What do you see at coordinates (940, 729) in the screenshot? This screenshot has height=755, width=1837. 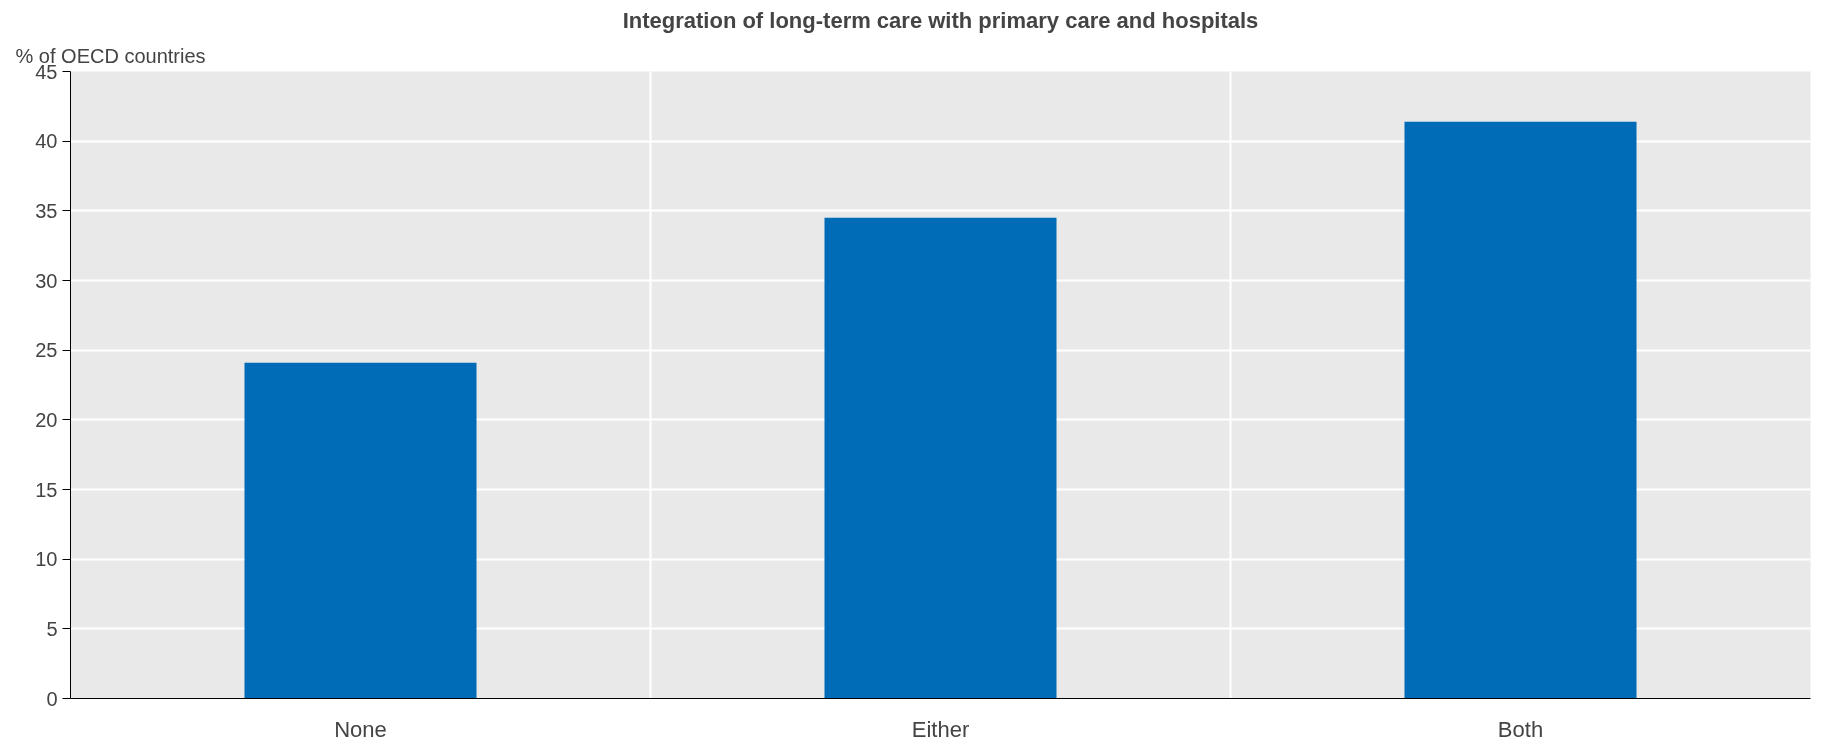 I see `x-tick-label: Either` at bounding box center [940, 729].